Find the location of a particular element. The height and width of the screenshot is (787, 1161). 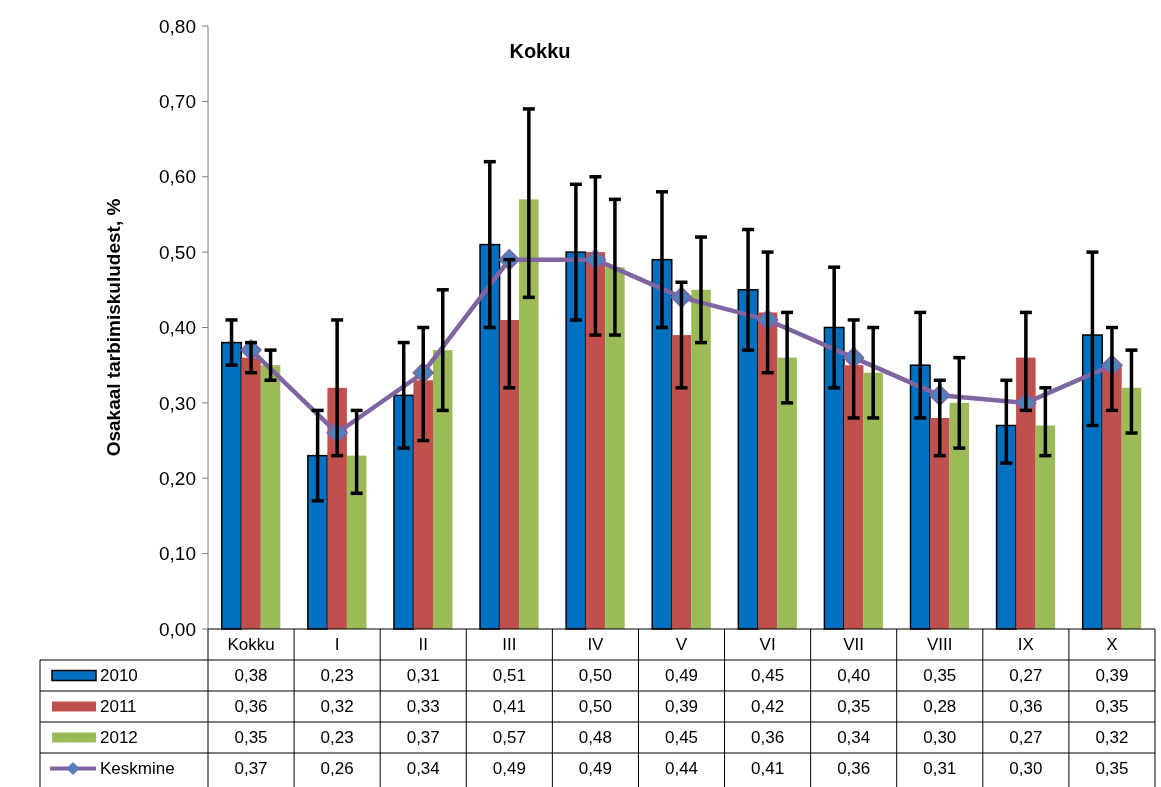

data-label: 0,42 is located at coordinates (768, 707).